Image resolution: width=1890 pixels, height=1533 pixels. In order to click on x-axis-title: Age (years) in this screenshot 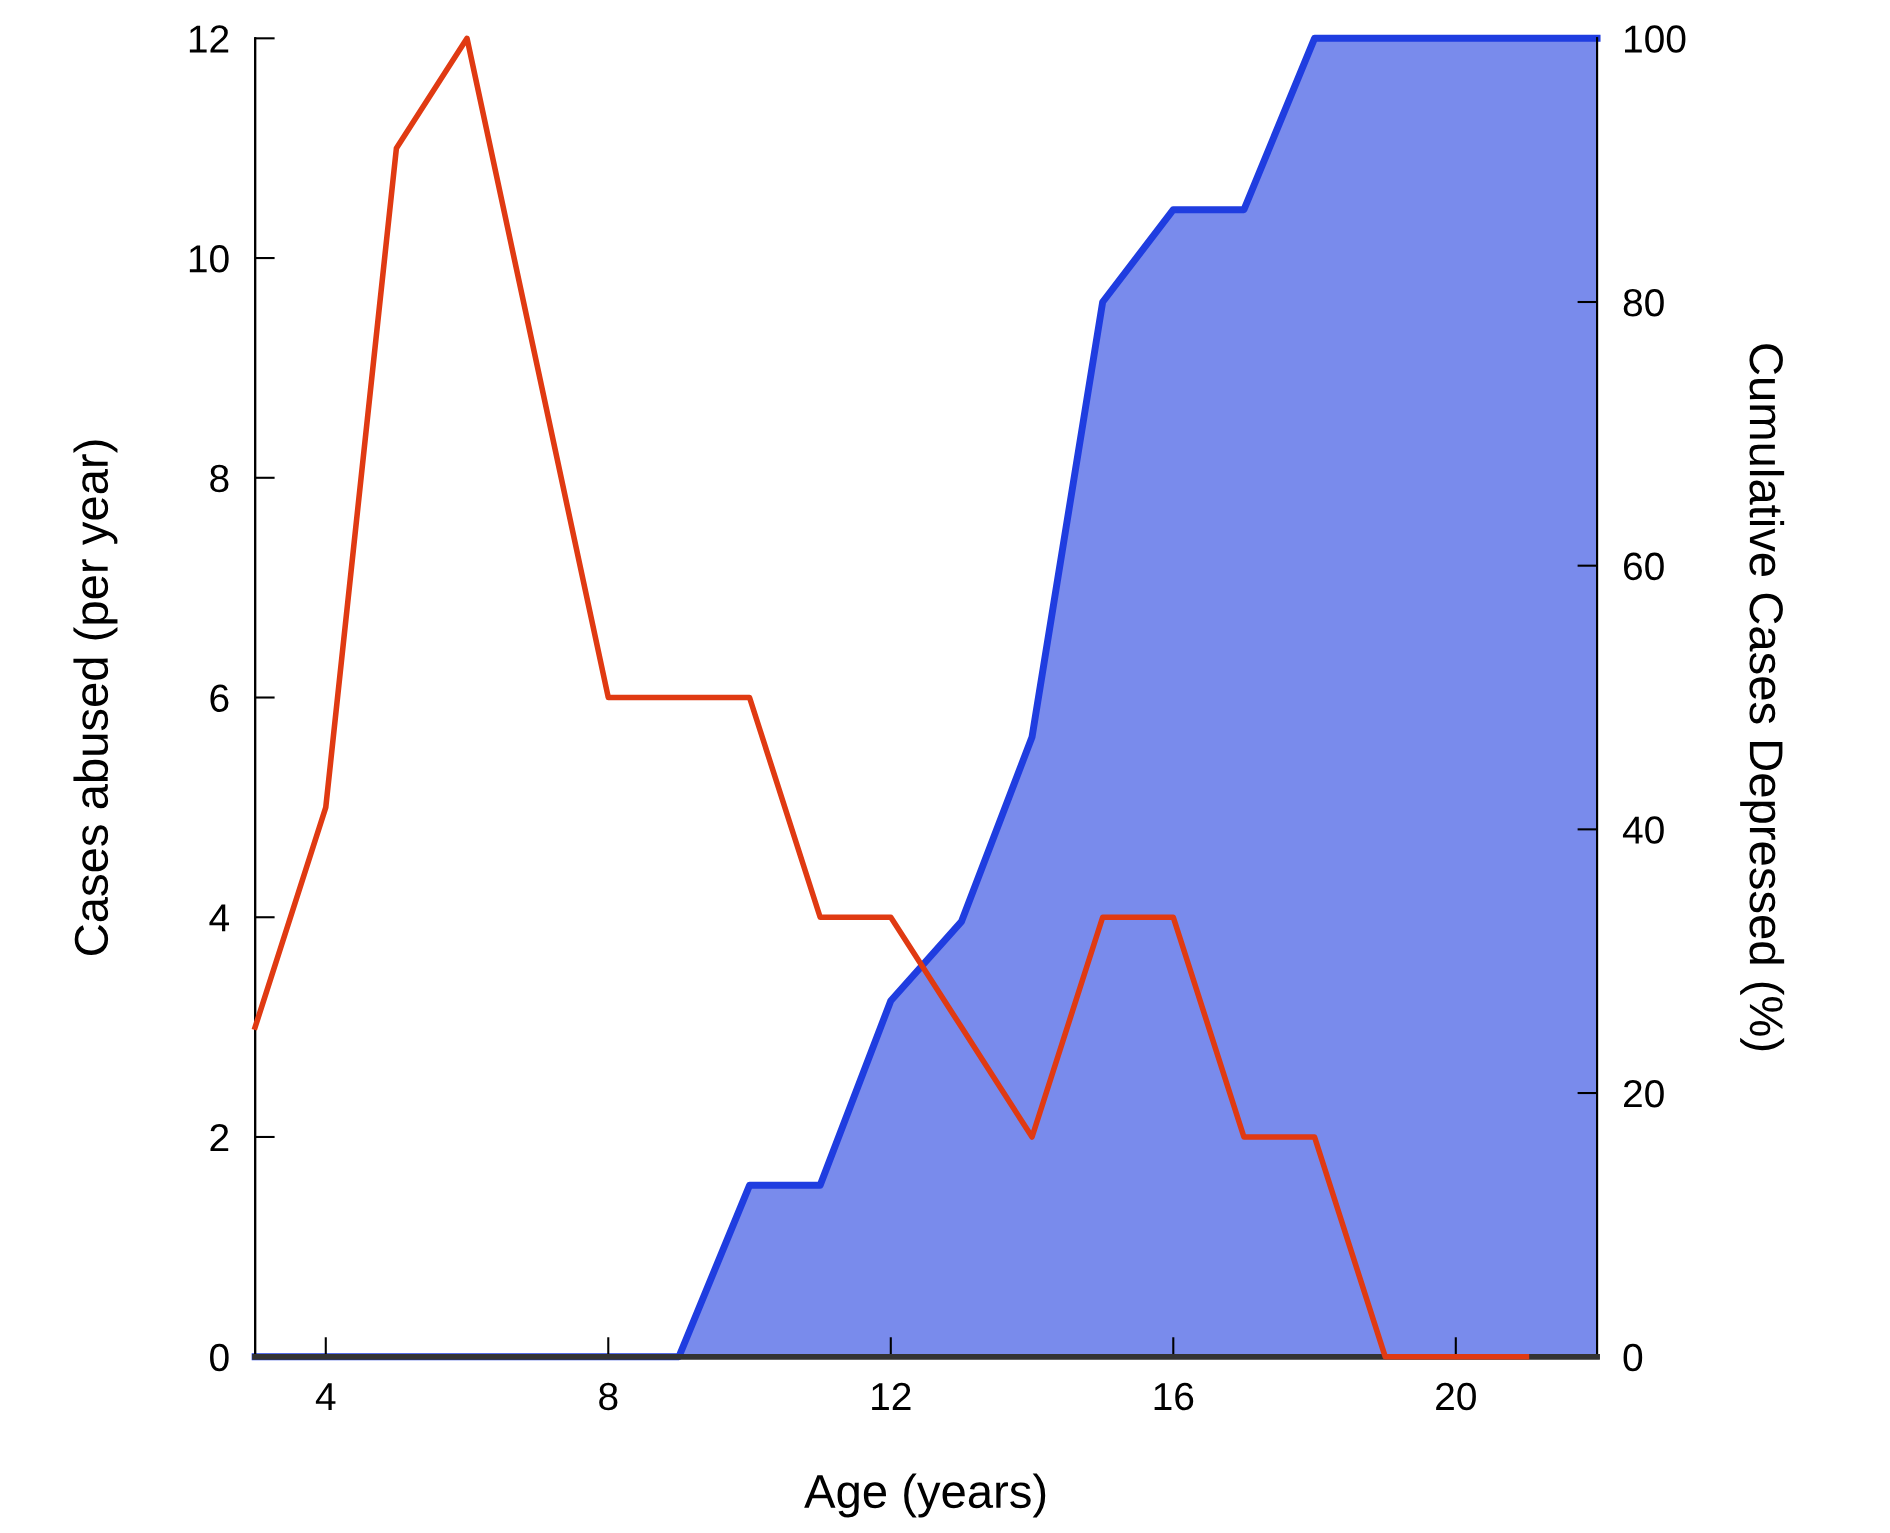, I will do `click(925, 1495)`.